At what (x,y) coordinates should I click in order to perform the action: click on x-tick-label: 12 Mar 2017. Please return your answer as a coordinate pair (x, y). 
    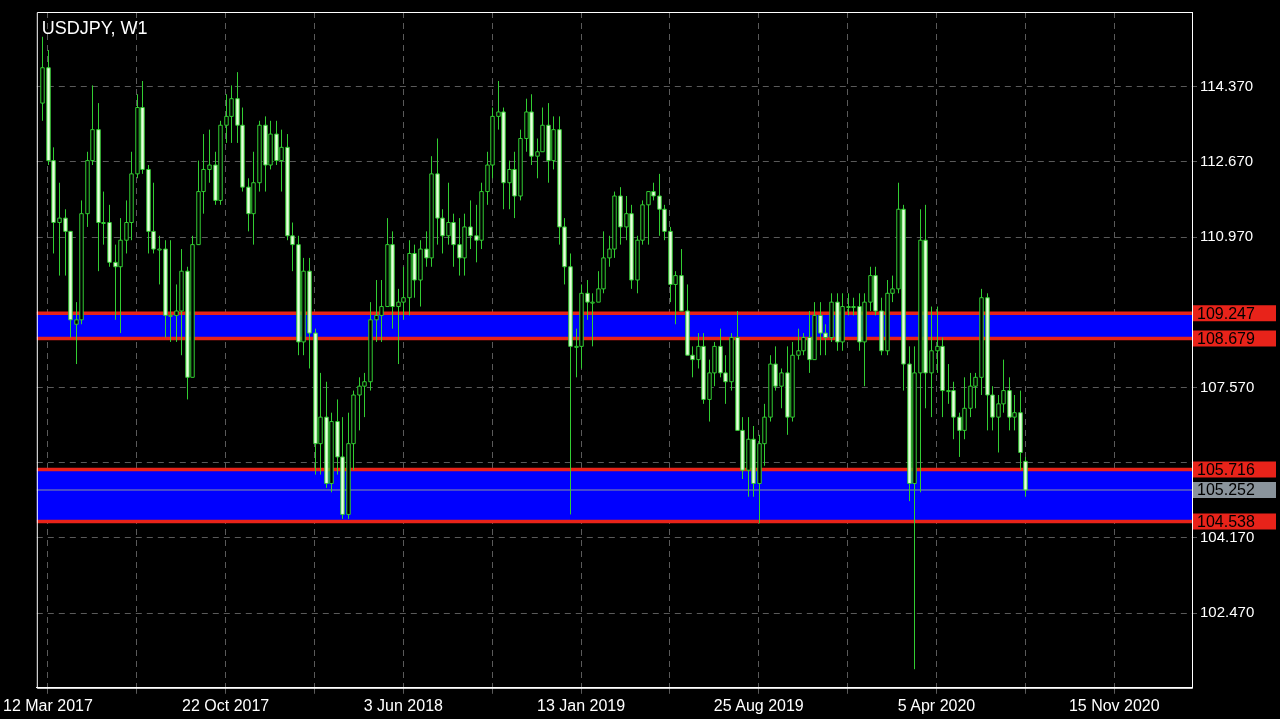
    Looking at the image, I should click on (48, 705).